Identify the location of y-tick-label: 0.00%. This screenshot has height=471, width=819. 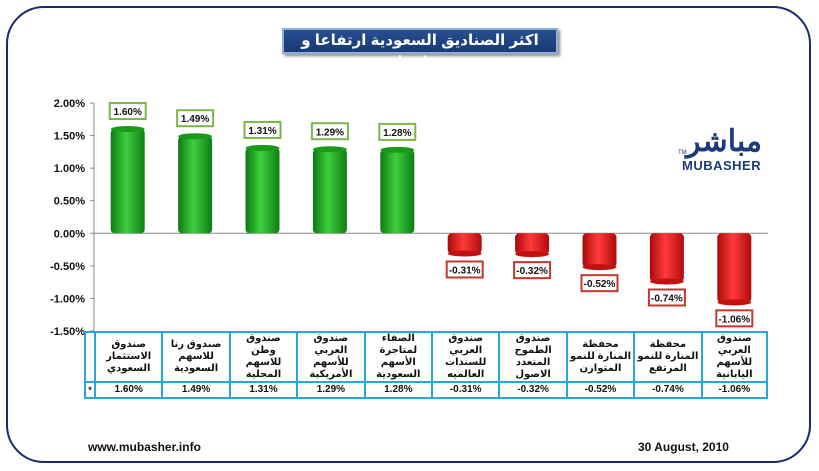
(69, 234).